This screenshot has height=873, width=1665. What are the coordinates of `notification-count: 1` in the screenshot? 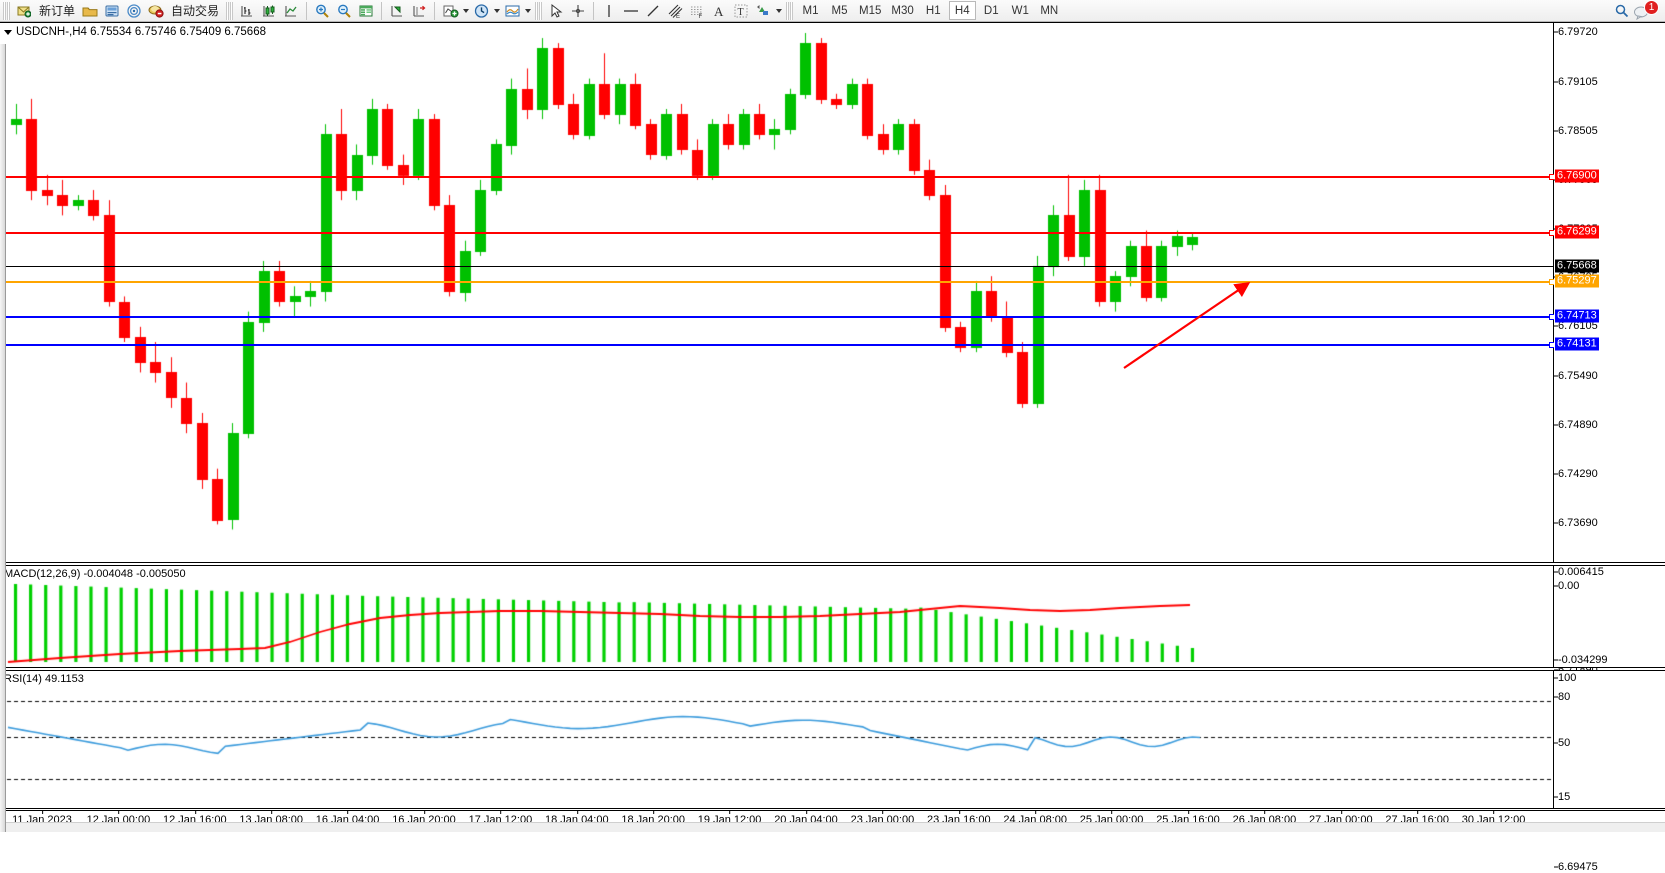 It's located at (1651, 7).